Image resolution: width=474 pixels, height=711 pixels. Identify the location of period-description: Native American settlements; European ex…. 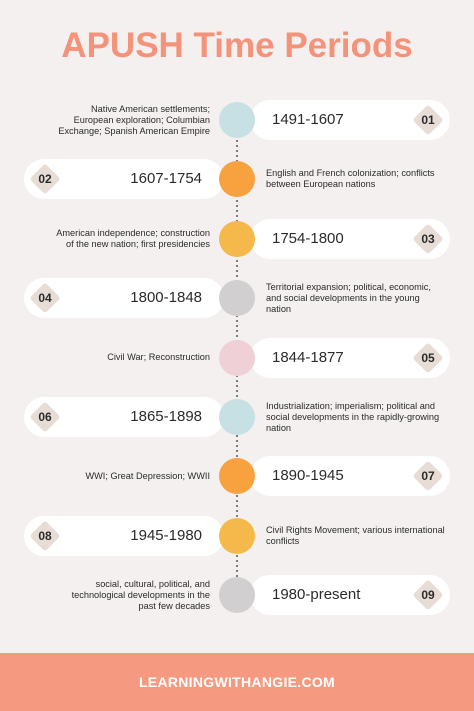
(134, 119).